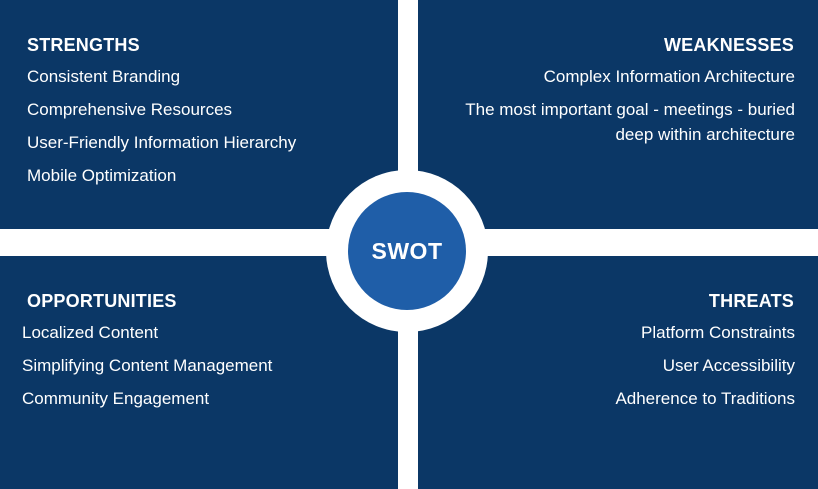  I want to click on swot-center-label: SWOT, so click(407, 251).